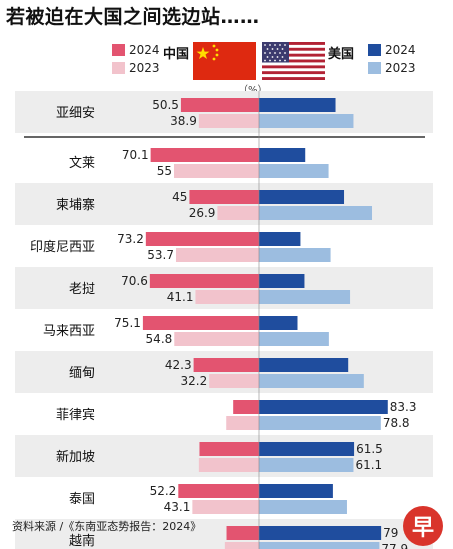  I want to click on value-label-china-2024: 70.1, so click(135, 155).